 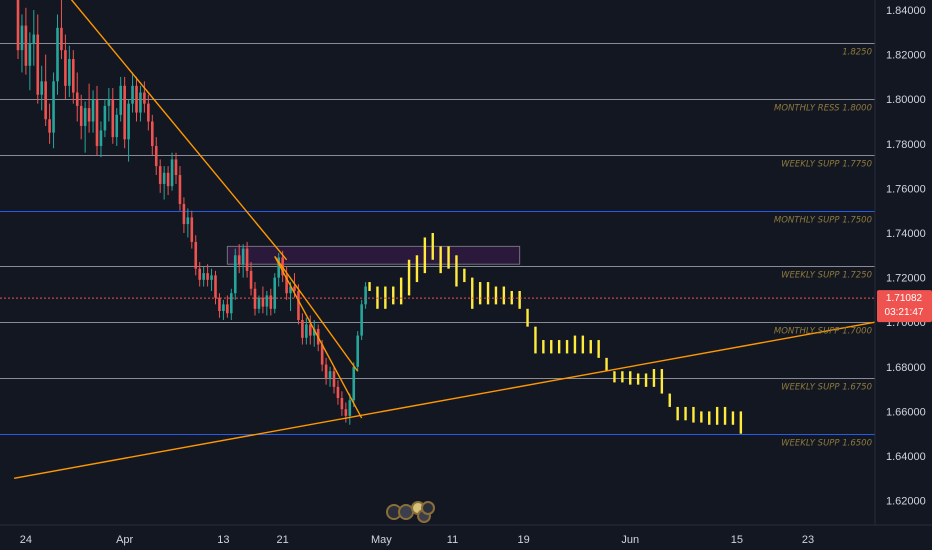 I want to click on date-tick-label: 11, so click(x=452, y=540).